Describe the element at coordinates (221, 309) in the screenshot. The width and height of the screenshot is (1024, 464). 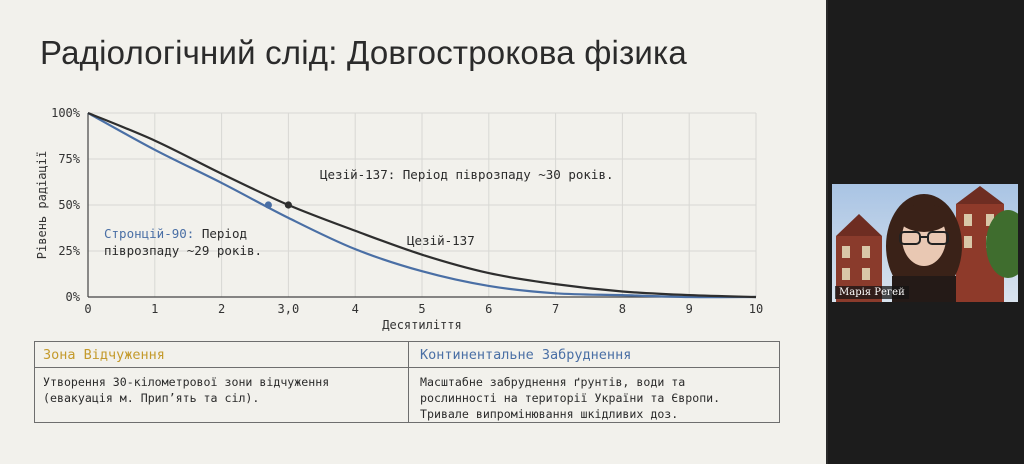
I see `x-tick-label: 2` at that location.